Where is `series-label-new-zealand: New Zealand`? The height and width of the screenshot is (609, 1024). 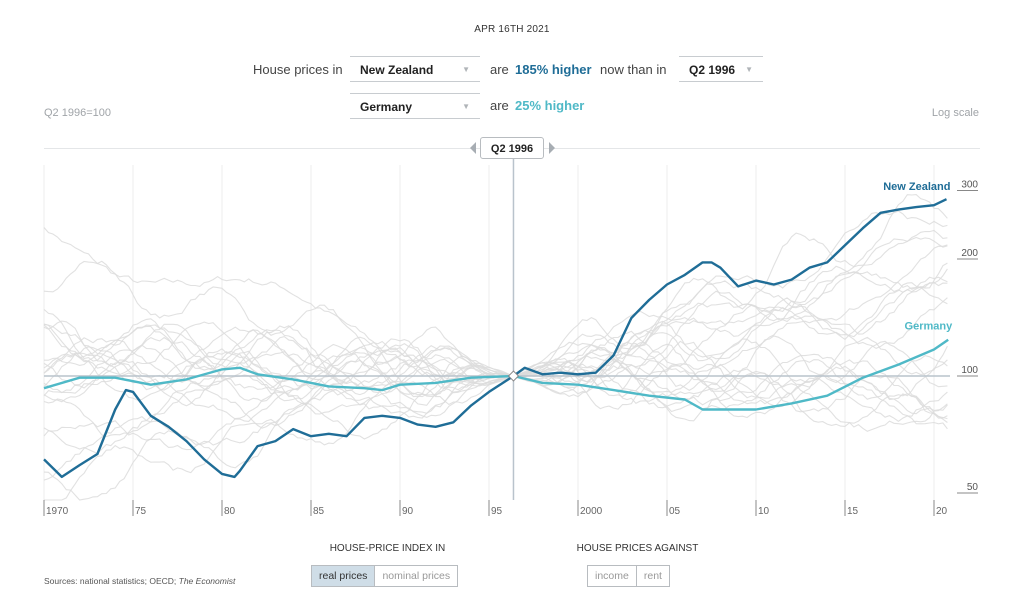
series-label-new-zealand: New Zealand is located at coordinates (916, 187).